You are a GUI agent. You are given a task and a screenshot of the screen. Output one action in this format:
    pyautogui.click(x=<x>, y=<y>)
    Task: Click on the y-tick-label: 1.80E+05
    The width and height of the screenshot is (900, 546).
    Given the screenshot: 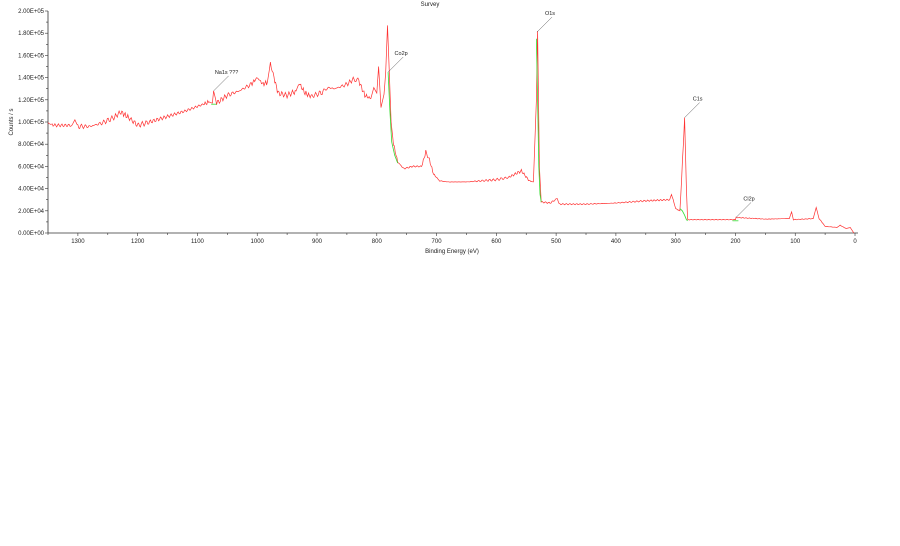 What is the action you would take?
    pyautogui.click(x=31, y=34)
    